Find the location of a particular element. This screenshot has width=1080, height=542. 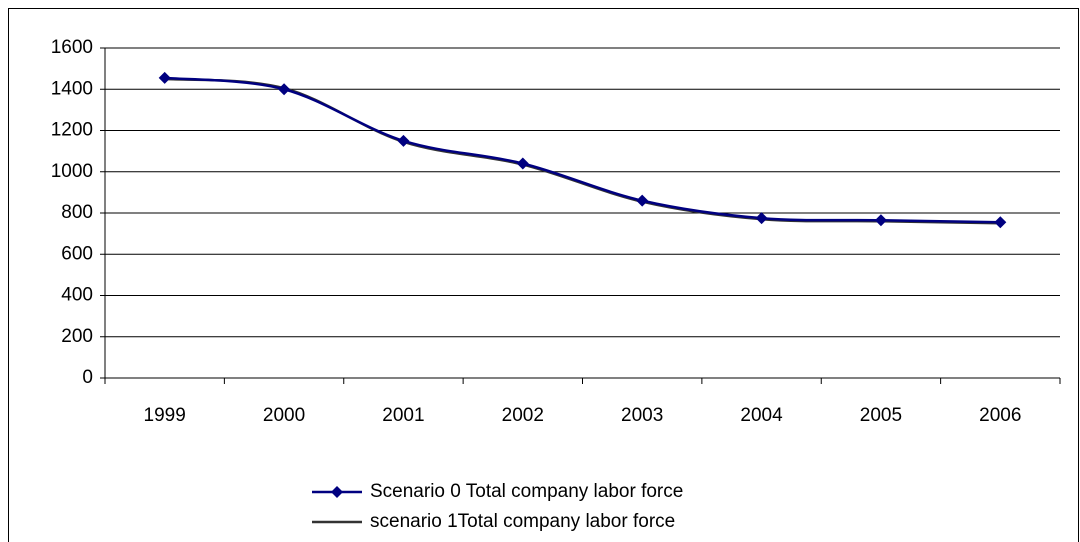

x-tick-label: 2005 is located at coordinates (881, 415).